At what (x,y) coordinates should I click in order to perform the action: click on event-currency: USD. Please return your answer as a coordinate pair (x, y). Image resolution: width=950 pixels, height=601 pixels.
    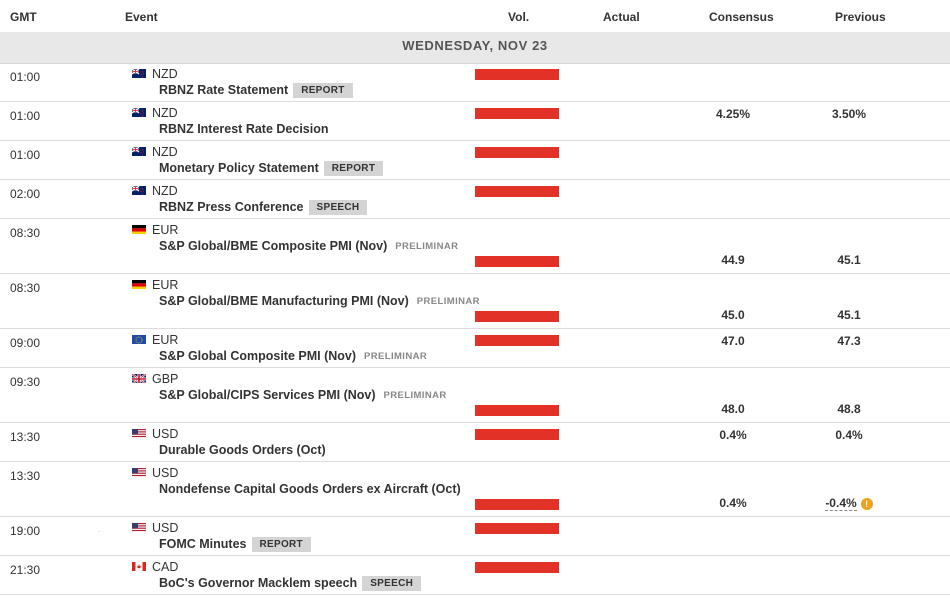
    Looking at the image, I should click on (165, 528).